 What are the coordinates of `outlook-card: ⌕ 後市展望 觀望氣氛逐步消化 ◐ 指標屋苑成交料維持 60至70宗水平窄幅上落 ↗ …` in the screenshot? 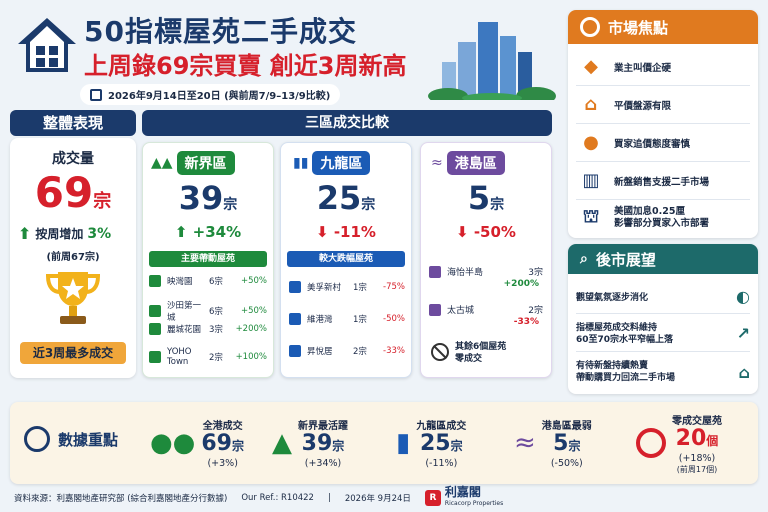 It's located at (663, 319).